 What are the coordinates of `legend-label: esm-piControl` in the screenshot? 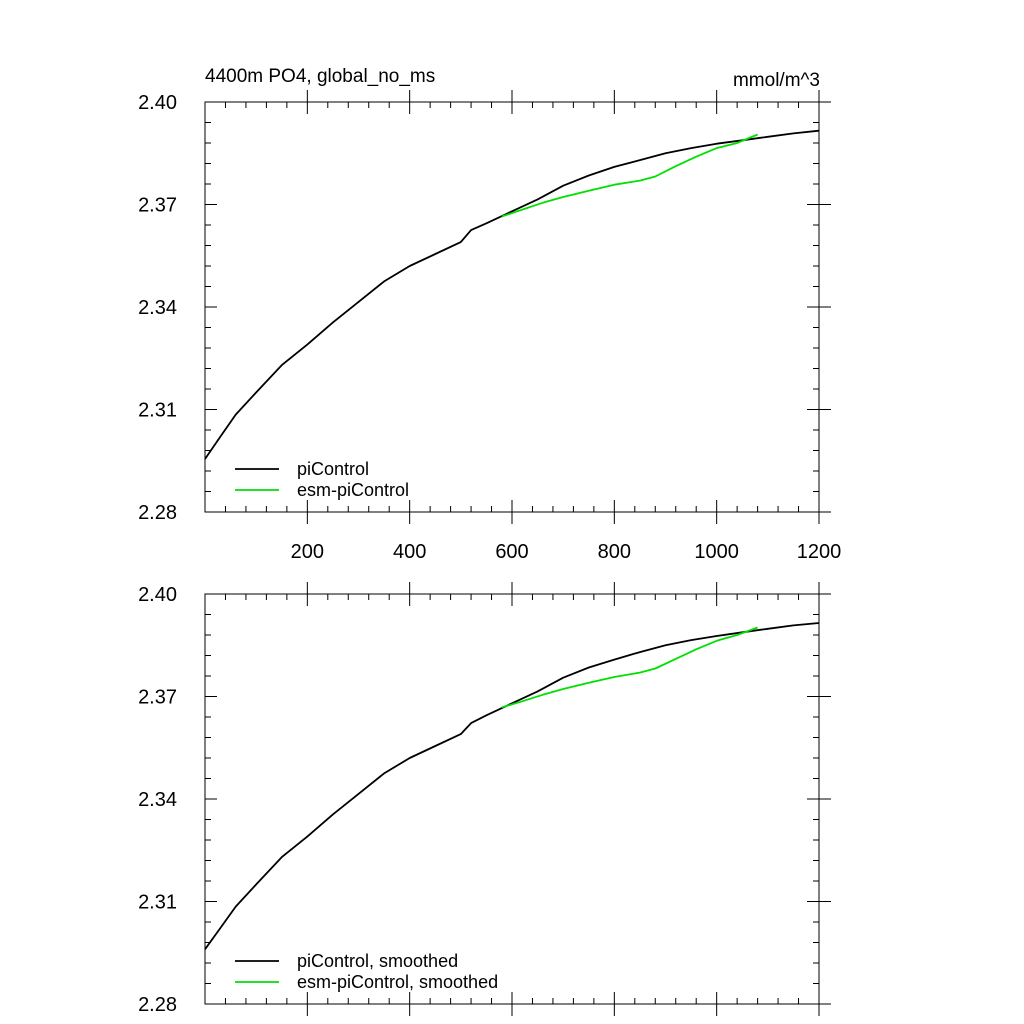 It's located at (353, 490).